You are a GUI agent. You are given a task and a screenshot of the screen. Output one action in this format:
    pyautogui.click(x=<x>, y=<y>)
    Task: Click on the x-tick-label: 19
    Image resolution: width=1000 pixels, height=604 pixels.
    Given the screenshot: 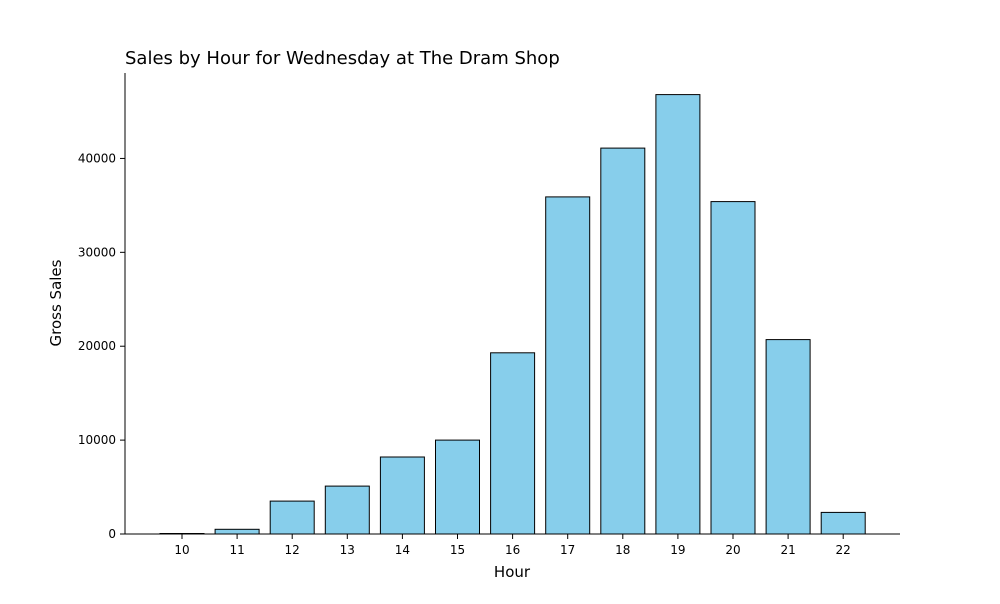 What is the action you would take?
    pyautogui.click(x=677, y=550)
    